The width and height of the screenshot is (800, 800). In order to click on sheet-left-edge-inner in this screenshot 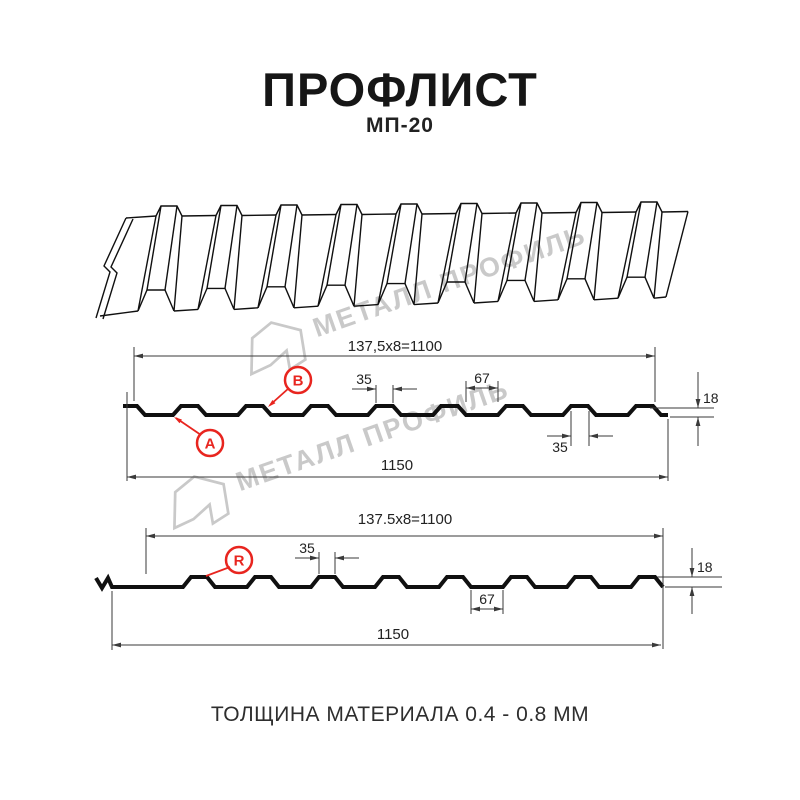, I will do `click(118, 269)`.